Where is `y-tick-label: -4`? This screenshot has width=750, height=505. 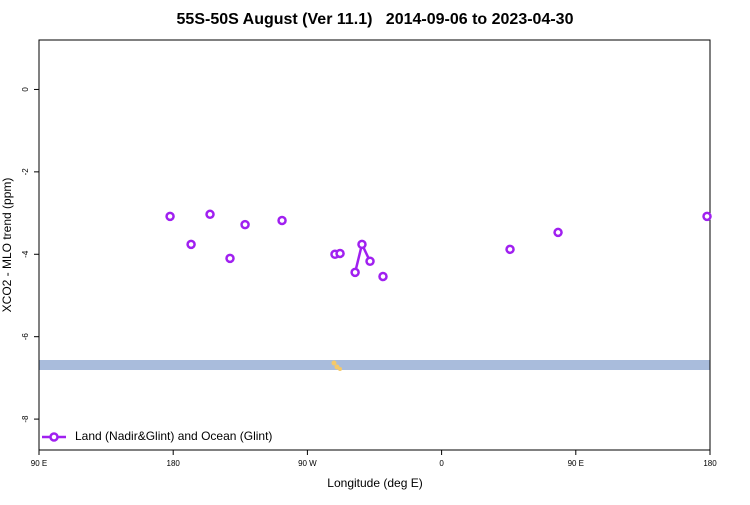
y-tick-label: -4 is located at coordinates (25, 254).